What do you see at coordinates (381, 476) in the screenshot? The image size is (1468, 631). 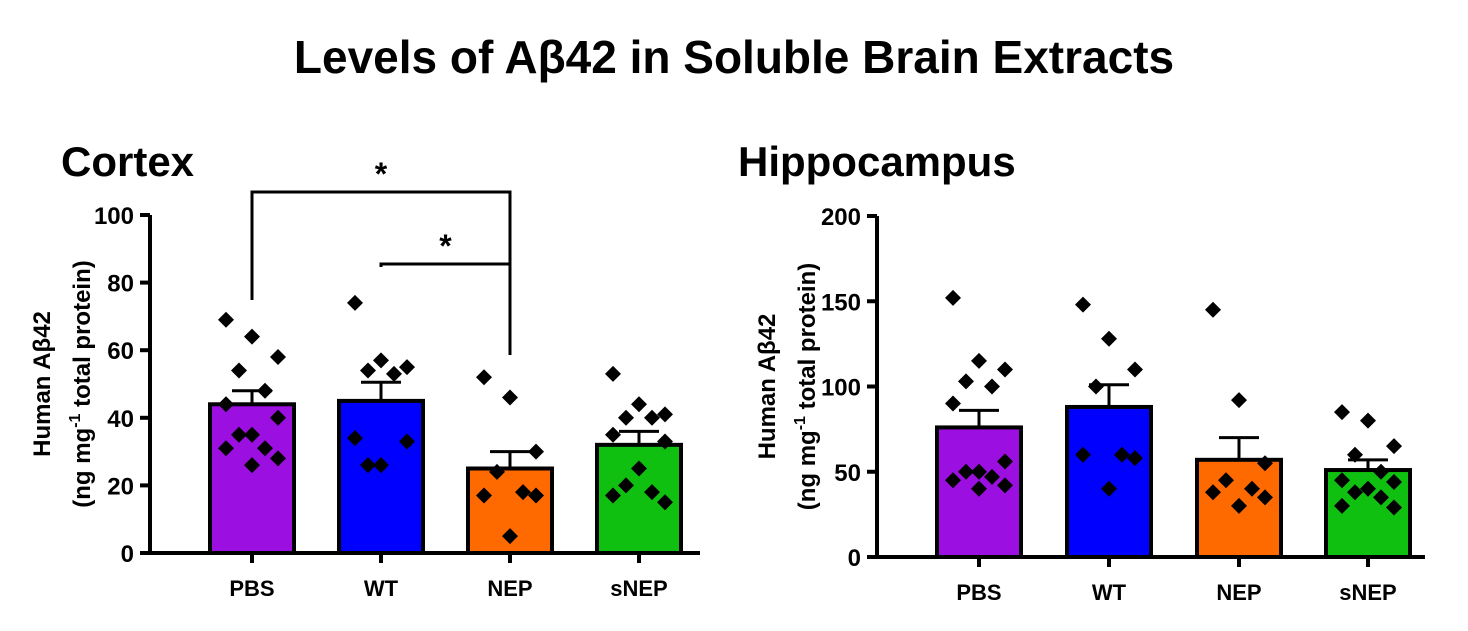 I see `bar-wt` at bounding box center [381, 476].